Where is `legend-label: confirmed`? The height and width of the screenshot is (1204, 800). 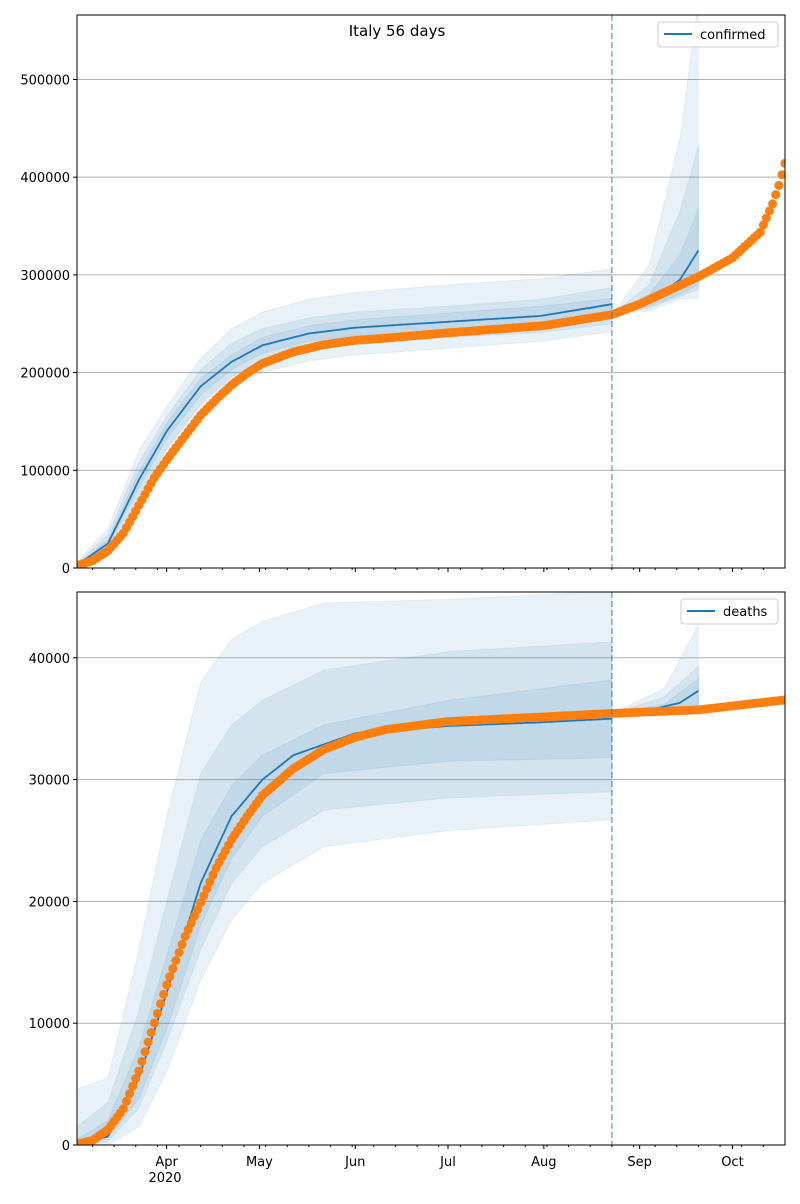
legend-label: confirmed is located at coordinates (733, 35).